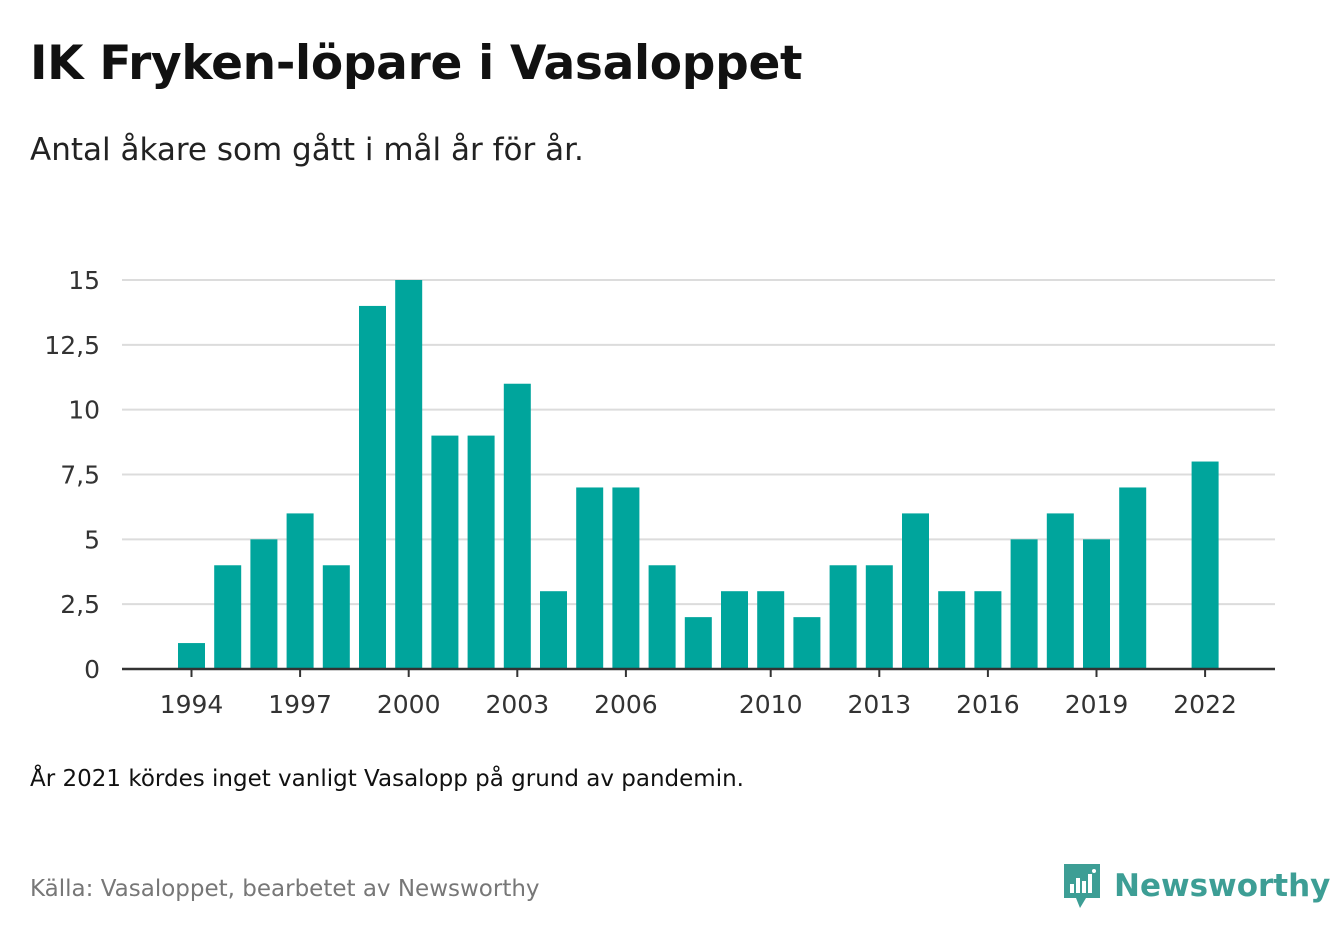  What do you see at coordinates (771, 704) in the screenshot?
I see `x-tick-label: 2010` at bounding box center [771, 704].